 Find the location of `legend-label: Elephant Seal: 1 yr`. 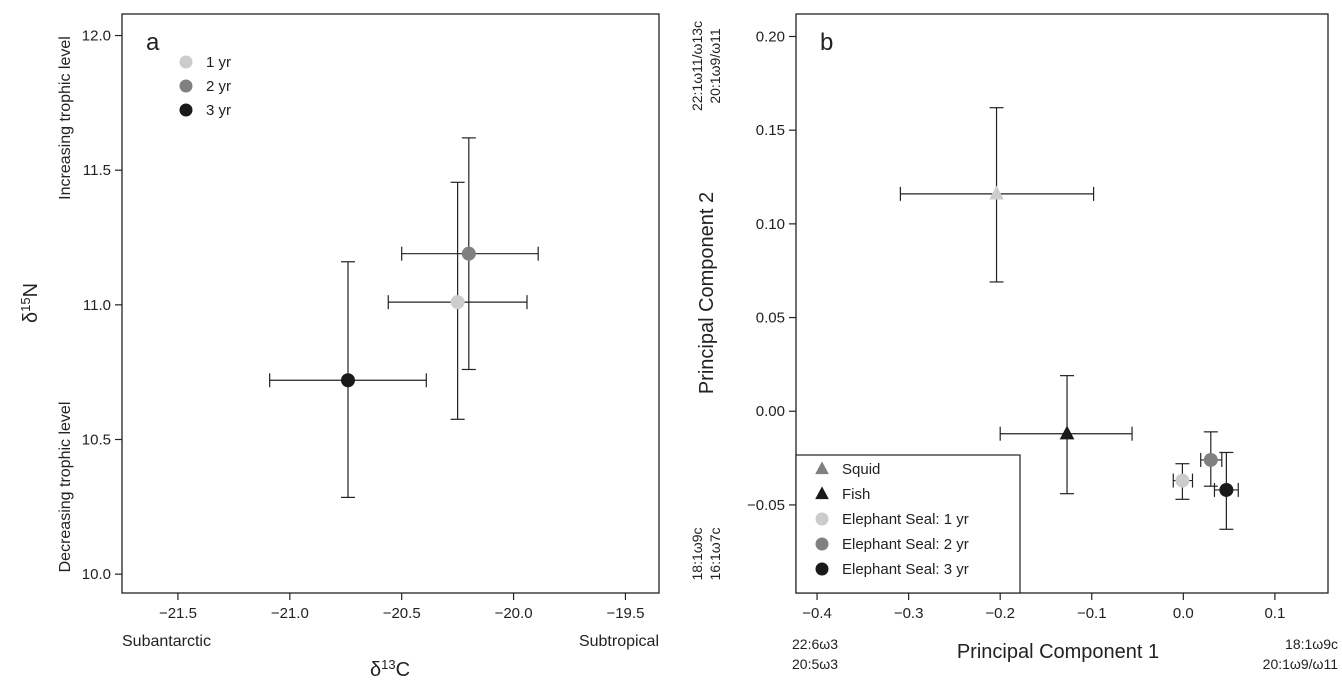

legend-label: Elephant Seal: 1 yr is located at coordinates (905, 519).